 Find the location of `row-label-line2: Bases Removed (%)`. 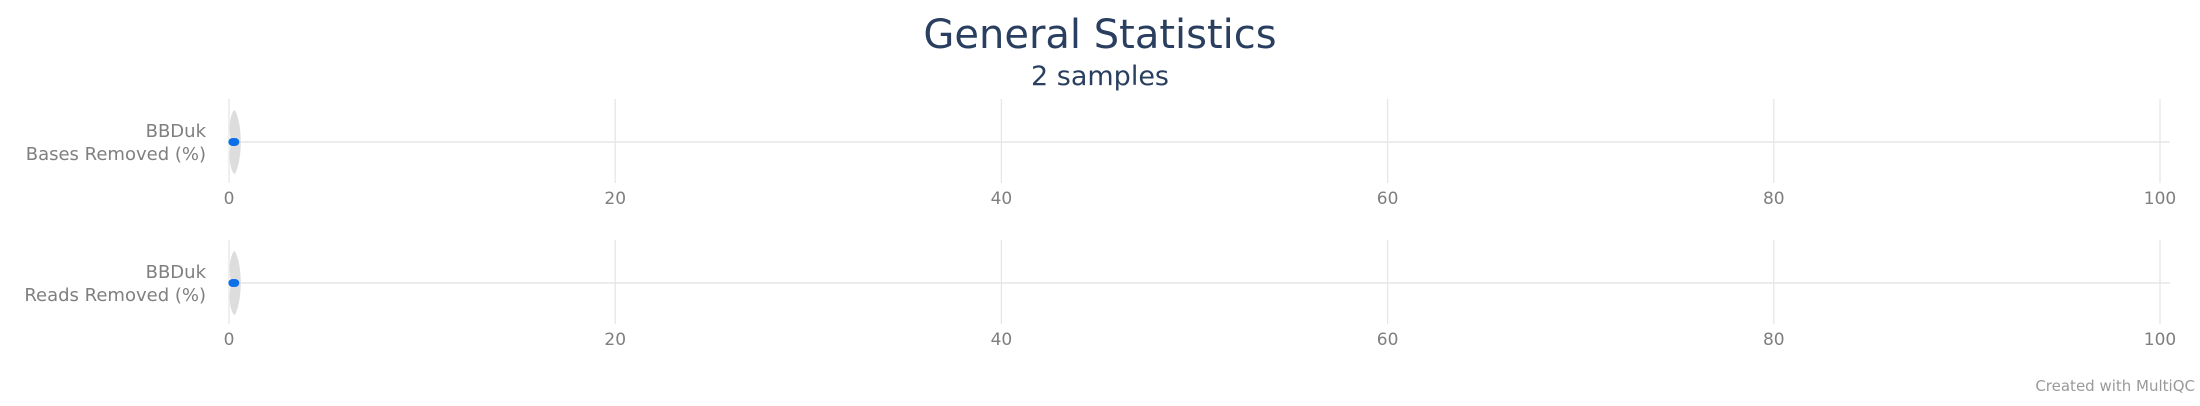

row-label-line2: Bases Removed (%) is located at coordinates (116, 154).